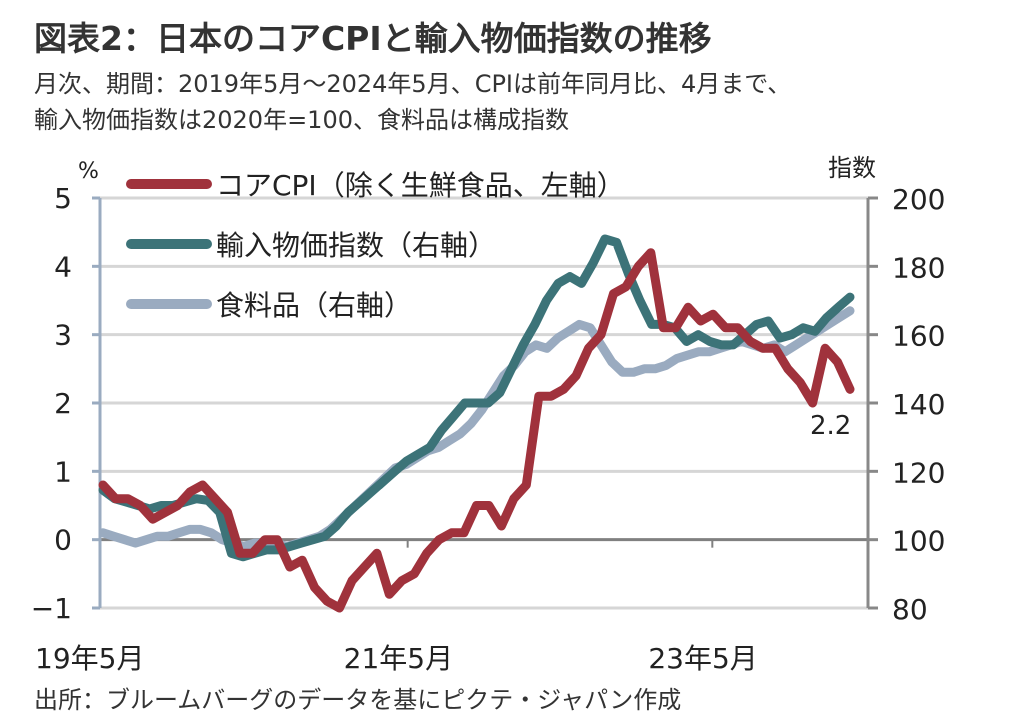  I want to click on right-tick-label: 180, so click(918, 267).